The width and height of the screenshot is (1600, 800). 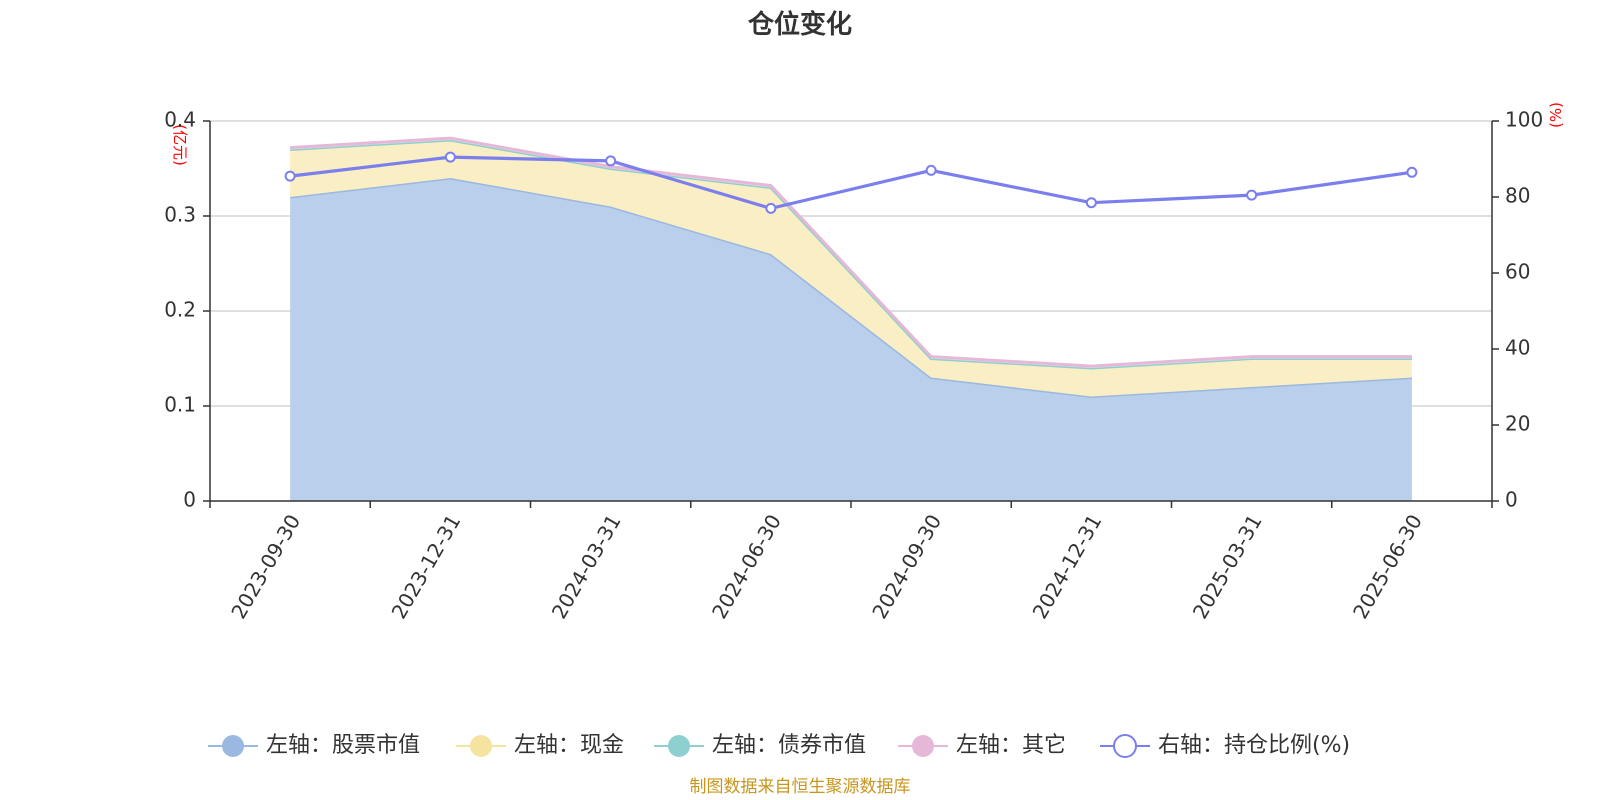 What do you see at coordinates (586, 566) in the screenshot?
I see `x-tick-label: 2024-03-31` at bounding box center [586, 566].